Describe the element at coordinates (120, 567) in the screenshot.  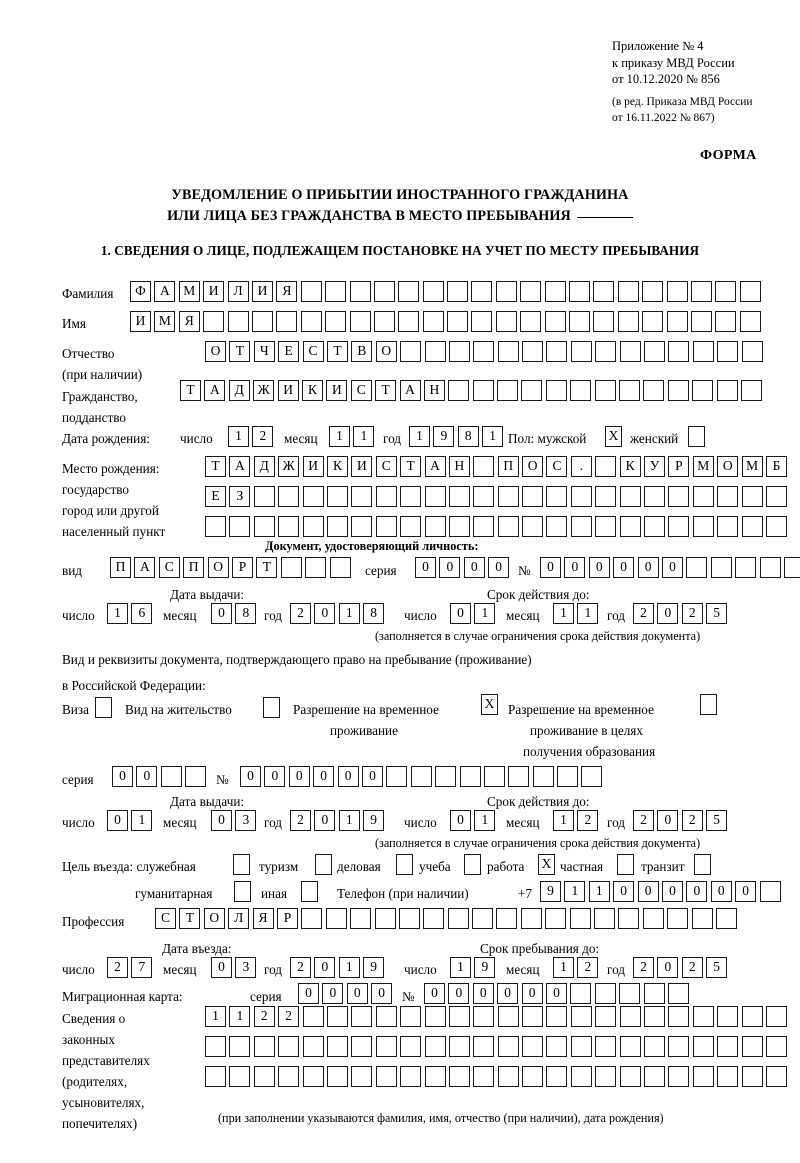
I see `char-box: П` at that location.